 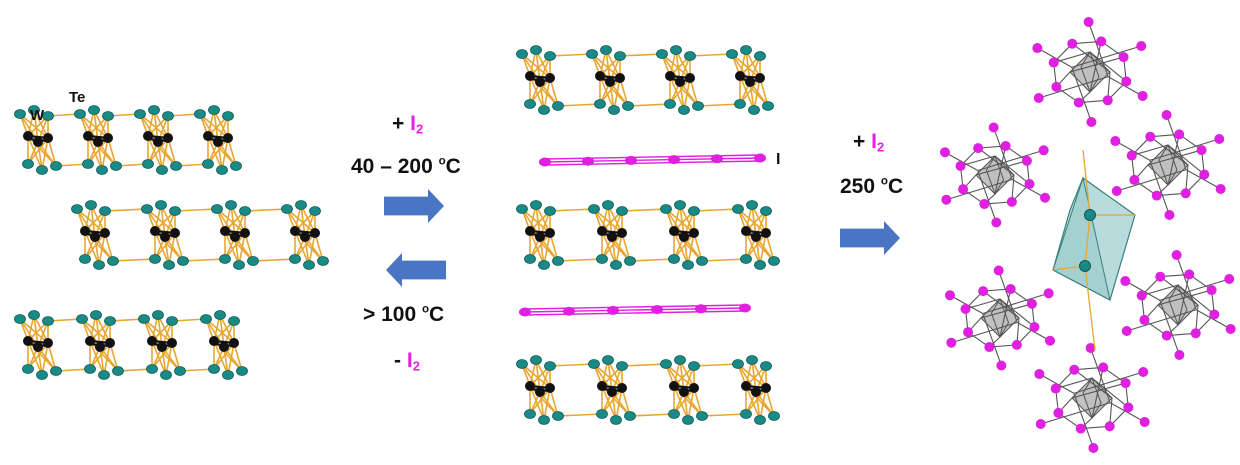 I want to click on reverse-temperature-label: > 100 oC, so click(x=403, y=314).